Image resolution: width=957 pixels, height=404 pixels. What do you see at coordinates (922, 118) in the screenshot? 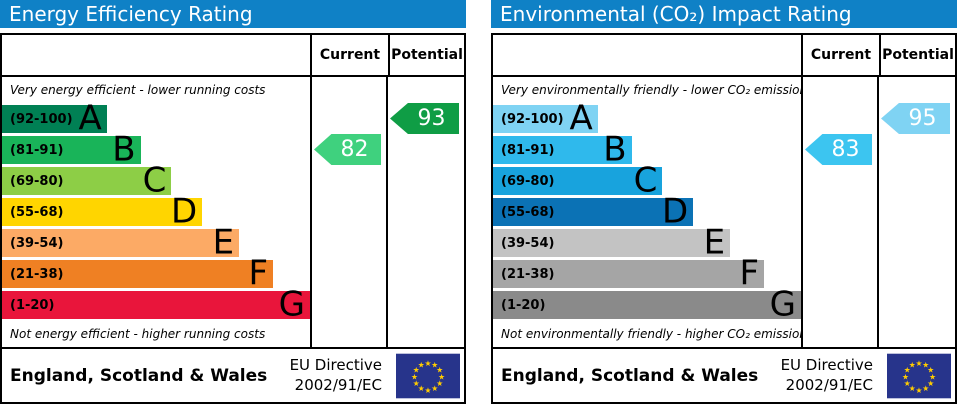
I see `potential-rating-value: 95` at bounding box center [922, 118].